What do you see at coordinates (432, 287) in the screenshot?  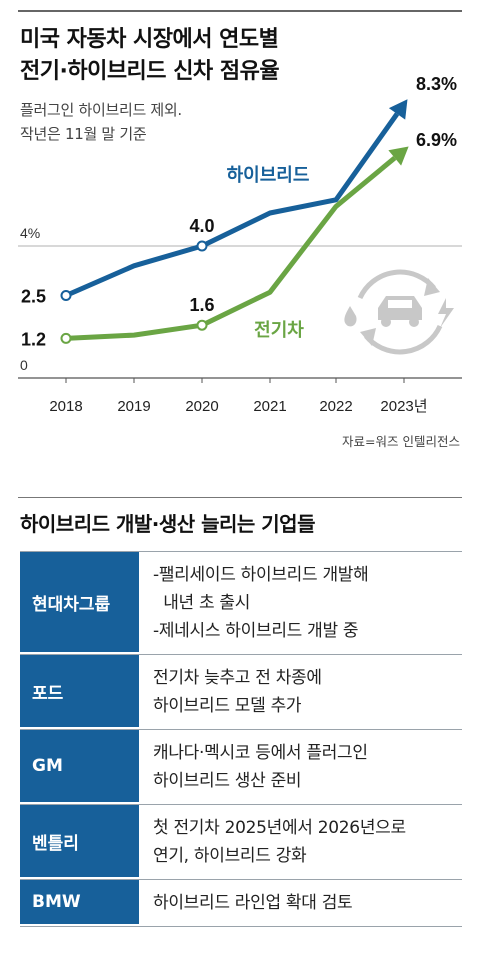 I see `icon-arrowhead-top` at bounding box center [432, 287].